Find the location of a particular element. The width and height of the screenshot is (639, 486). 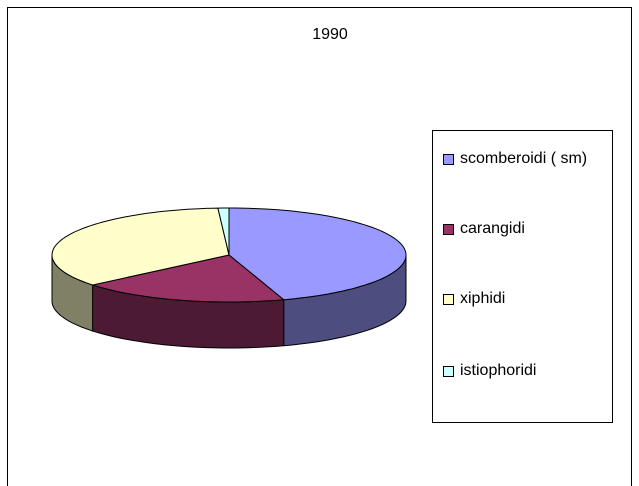

legend-label: xiphidi is located at coordinates (483, 298).